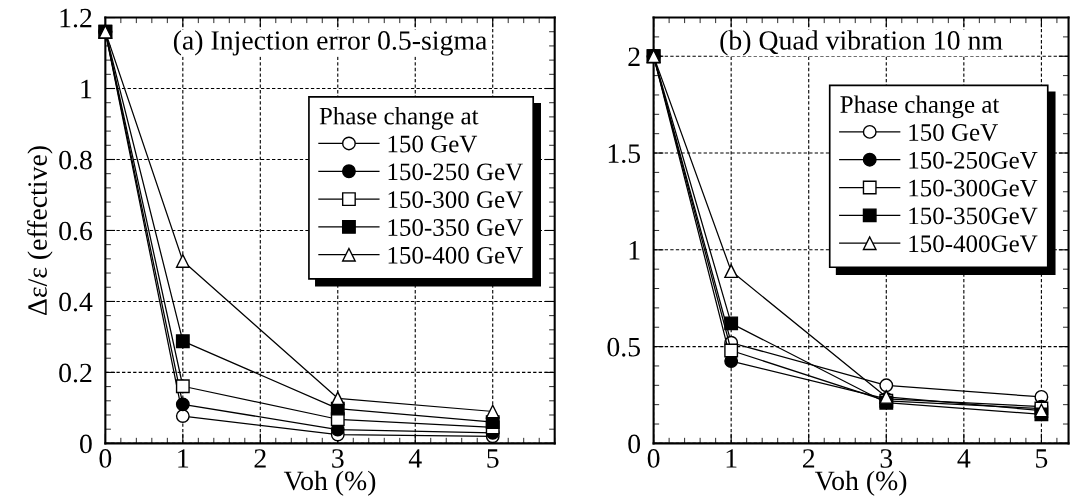 This screenshot has height=501, width=1075. What do you see at coordinates (973, 244) in the screenshot?
I see `legend-label: 150-400GeV` at bounding box center [973, 244].